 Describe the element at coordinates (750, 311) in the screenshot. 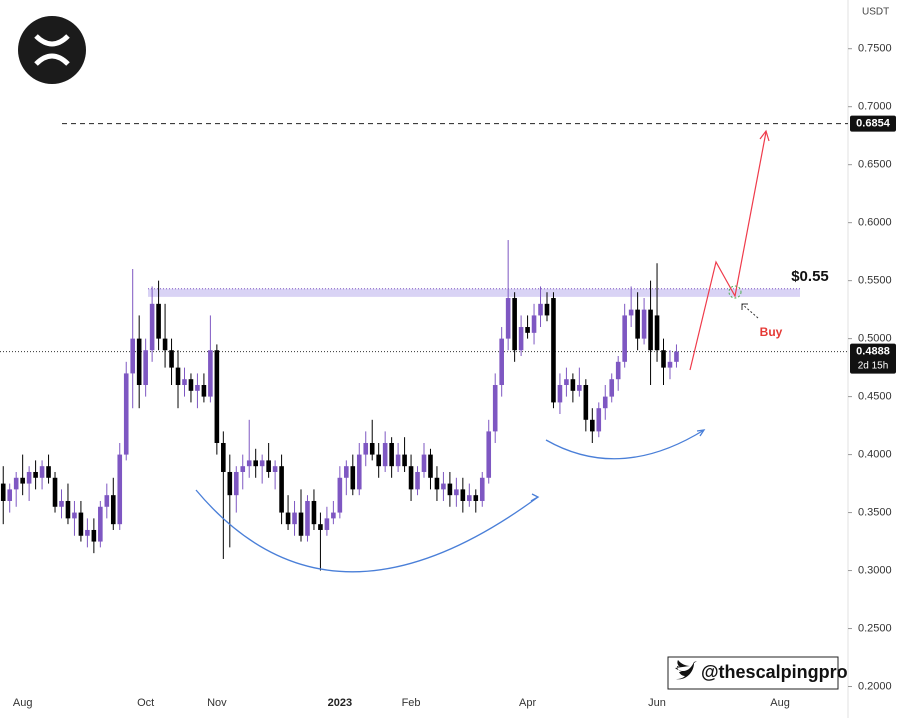

I see `buy-arrow` at that location.